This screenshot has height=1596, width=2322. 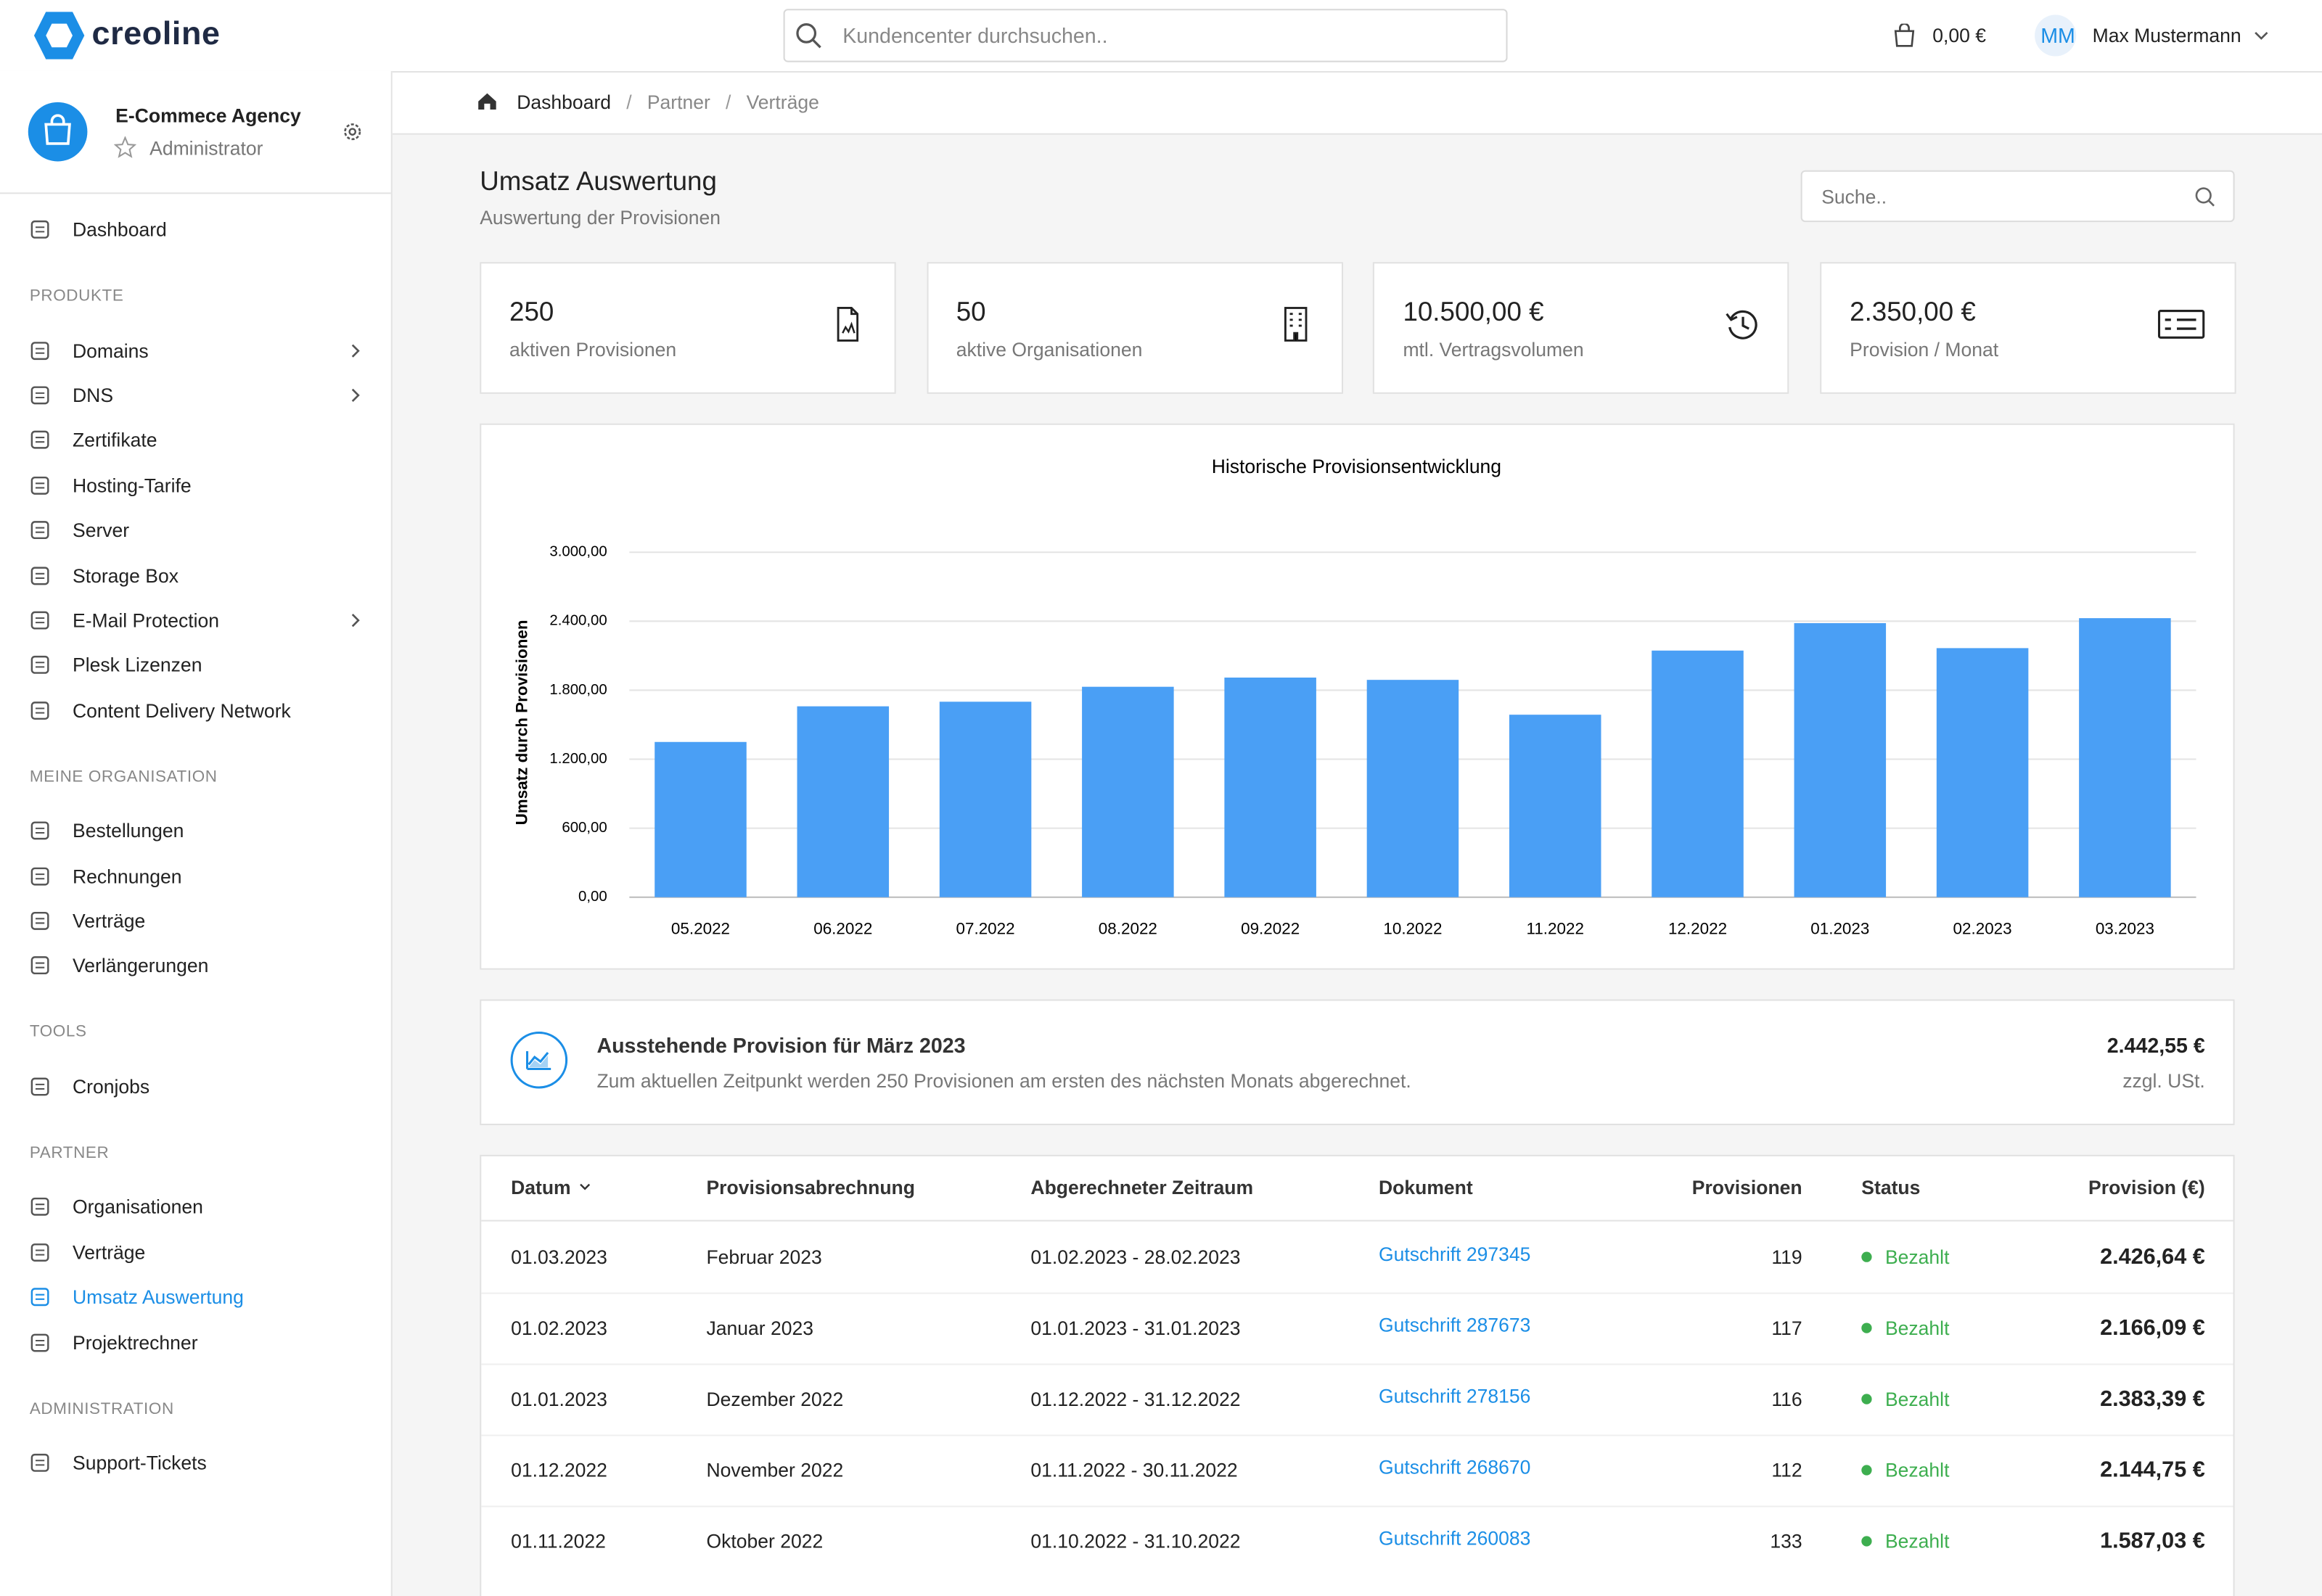 What do you see at coordinates (126, 575) in the screenshot?
I see `nav-item: Storage Box` at bounding box center [126, 575].